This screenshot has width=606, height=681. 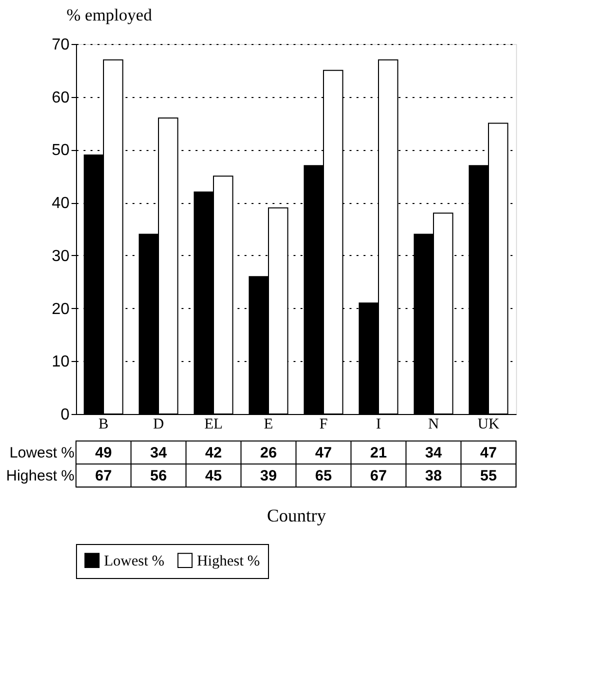 What do you see at coordinates (103, 424) in the screenshot?
I see `x-tick-label: B` at bounding box center [103, 424].